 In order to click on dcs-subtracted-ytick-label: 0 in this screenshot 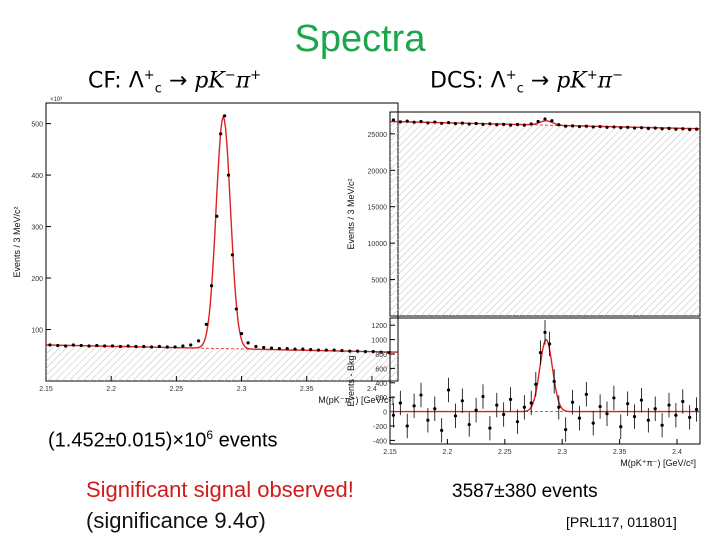, I will do `click(385, 413)`.